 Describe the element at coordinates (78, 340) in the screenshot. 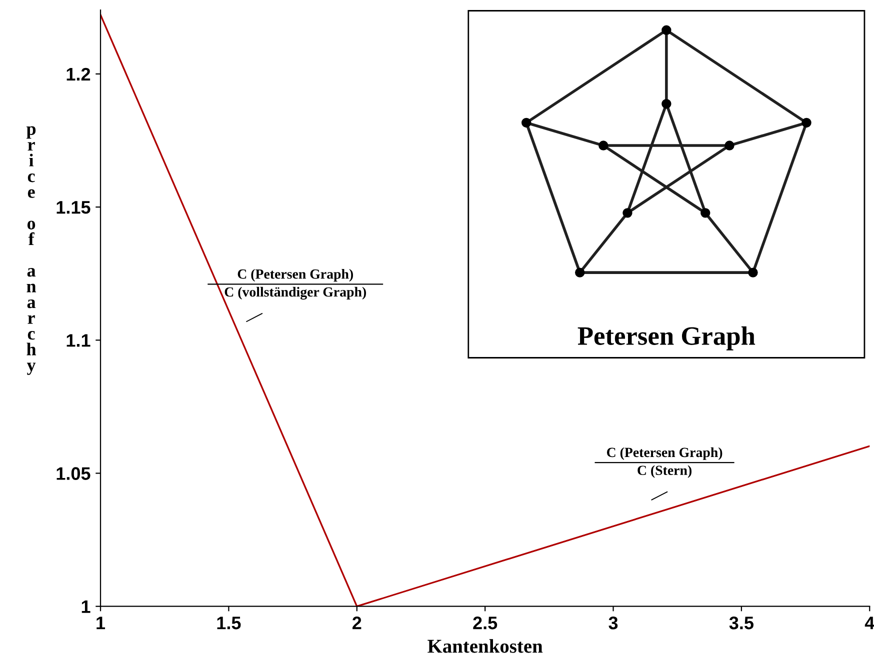

I see `y-tick-label: 1.1` at that location.